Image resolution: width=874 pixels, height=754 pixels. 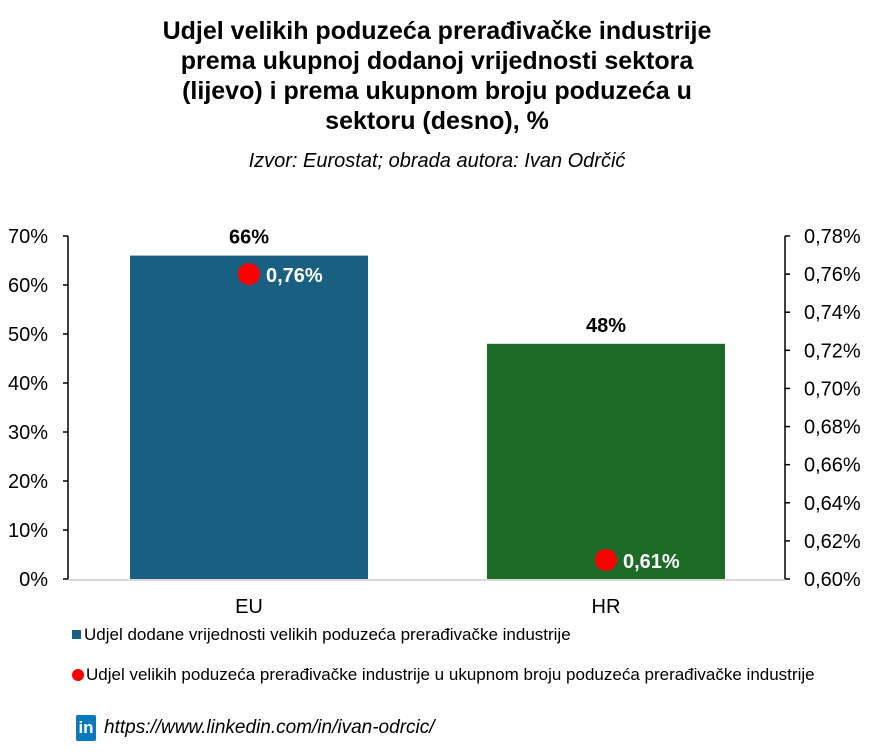 What do you see at coordinates (437, 121) in the screenshot?
I see `title-line: sektoru (desno), %` at bounding box center [437, 121].